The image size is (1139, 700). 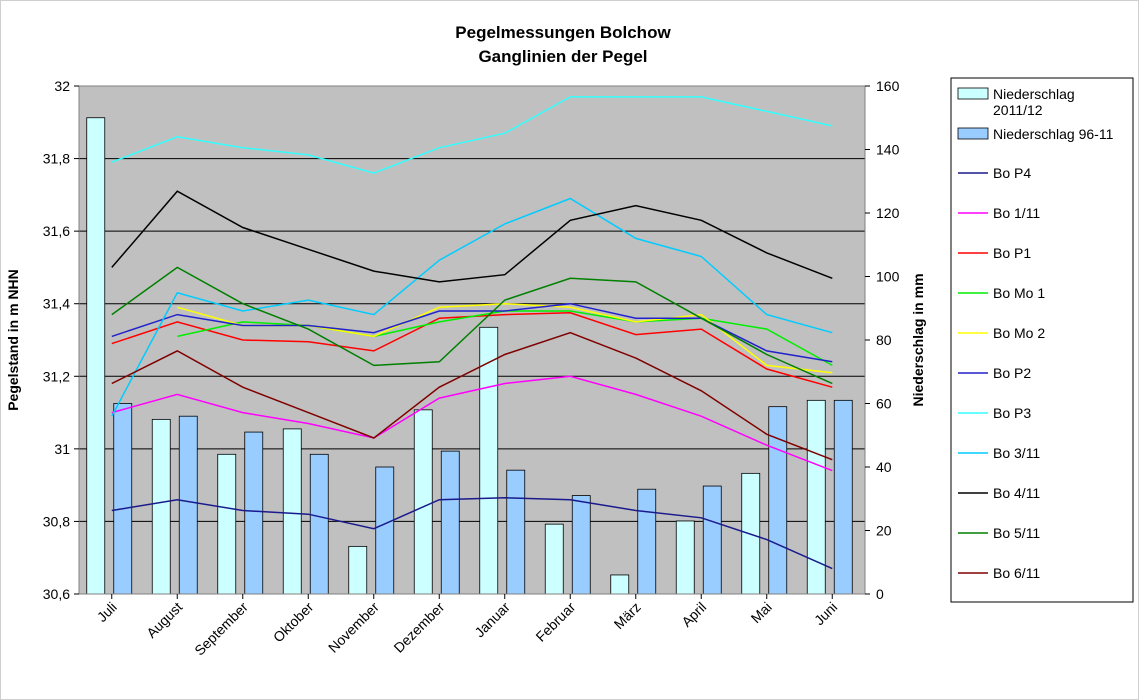 I want to click on legend-box, so click(x=1042, y=340).